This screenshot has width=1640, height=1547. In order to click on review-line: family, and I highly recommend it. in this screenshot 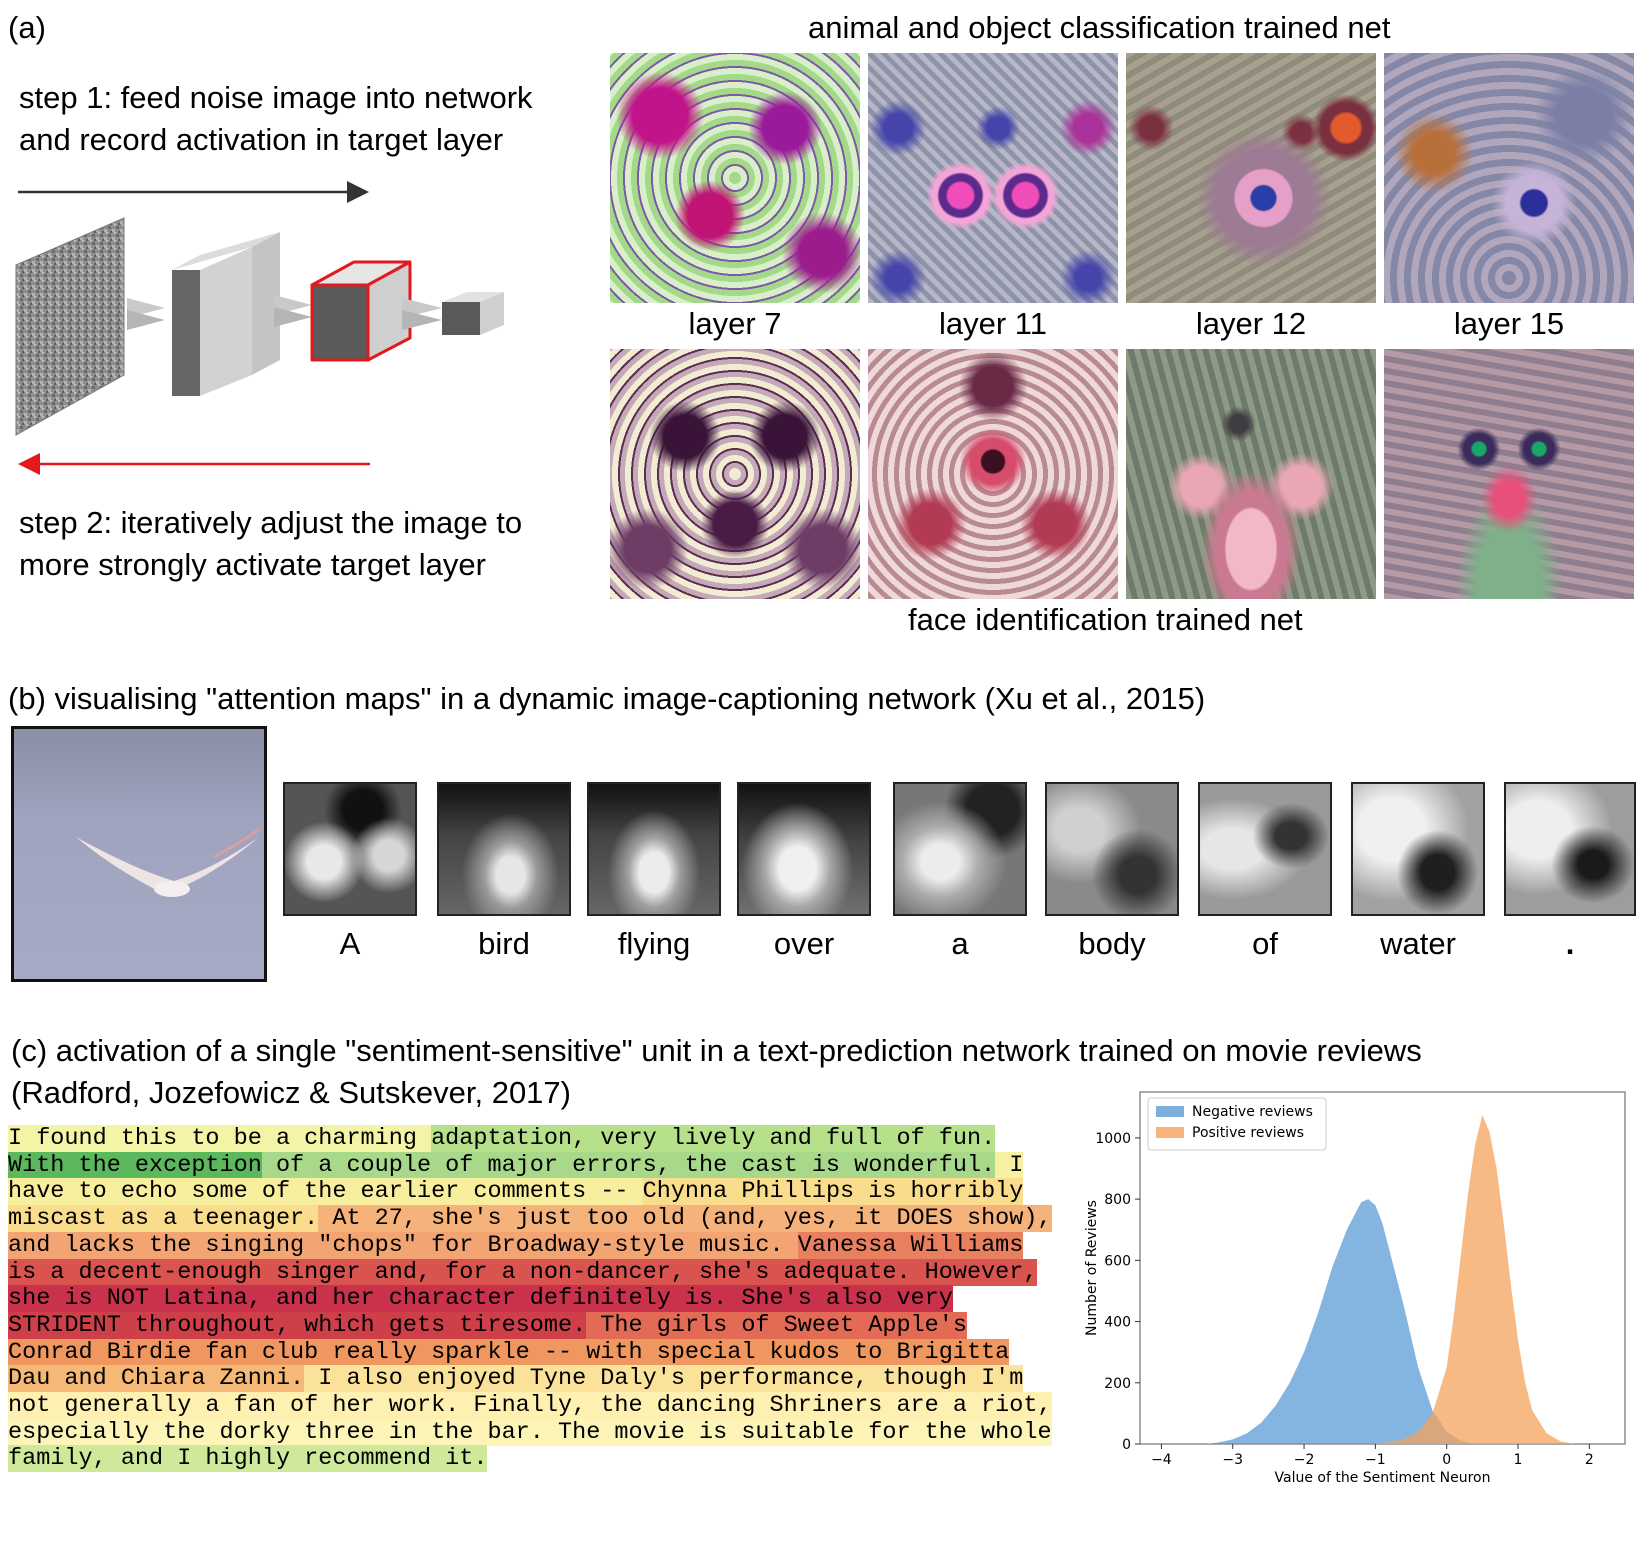, I will do `click(530, 1459)`.